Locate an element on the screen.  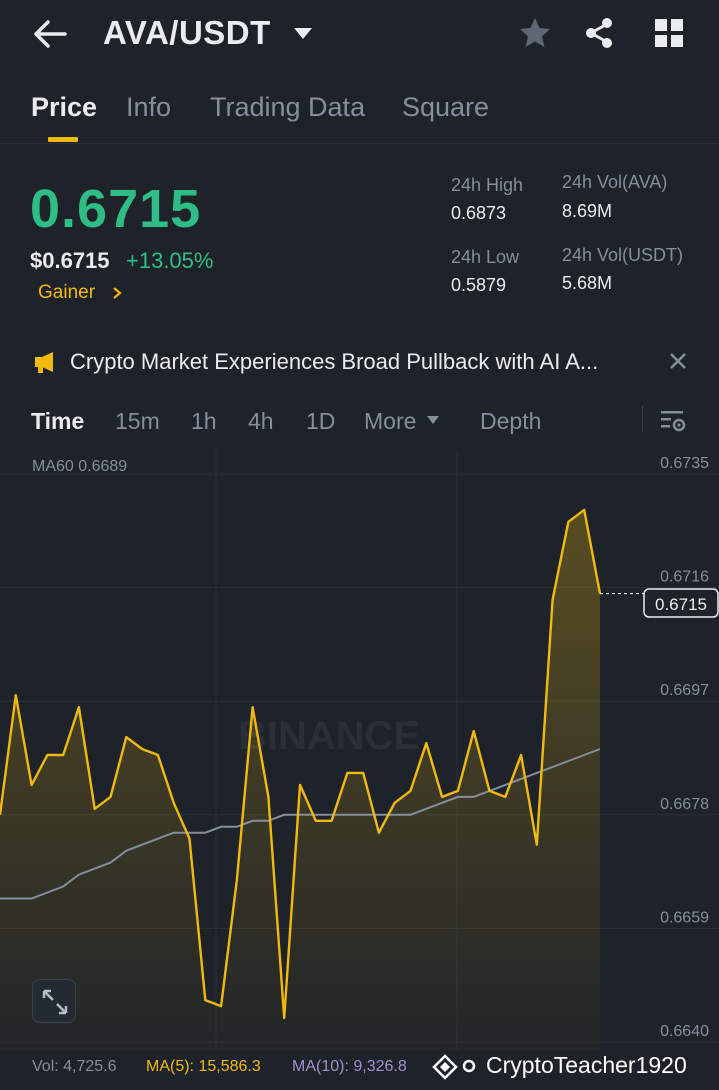
expand-icon is located at coordinates (55, 1002).